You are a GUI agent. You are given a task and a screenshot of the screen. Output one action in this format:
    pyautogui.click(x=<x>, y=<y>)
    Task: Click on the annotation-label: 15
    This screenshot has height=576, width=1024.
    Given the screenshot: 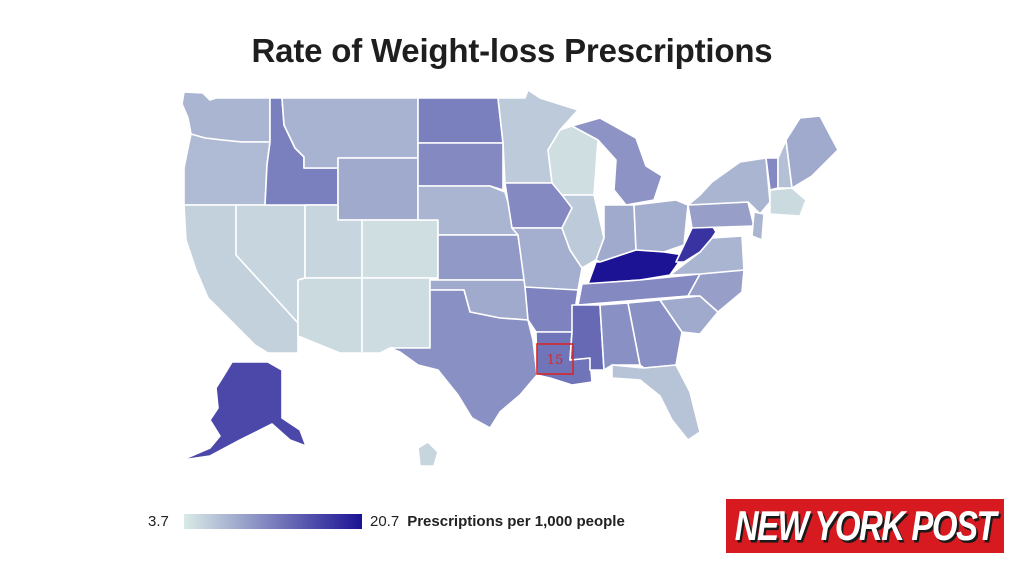 What is the action you would take?
    pyautogui.click(x=555, y=360)
    